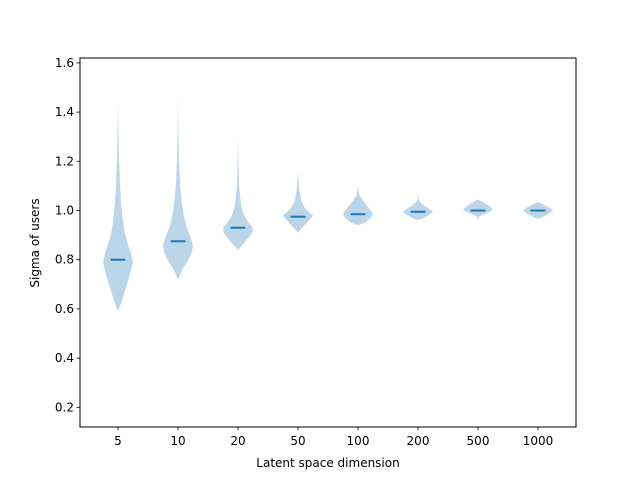  What do you see at coordinates (64, 260) in the screenshot?
I see `y-tick-label: 0.8` at bounding box center [64, 260].